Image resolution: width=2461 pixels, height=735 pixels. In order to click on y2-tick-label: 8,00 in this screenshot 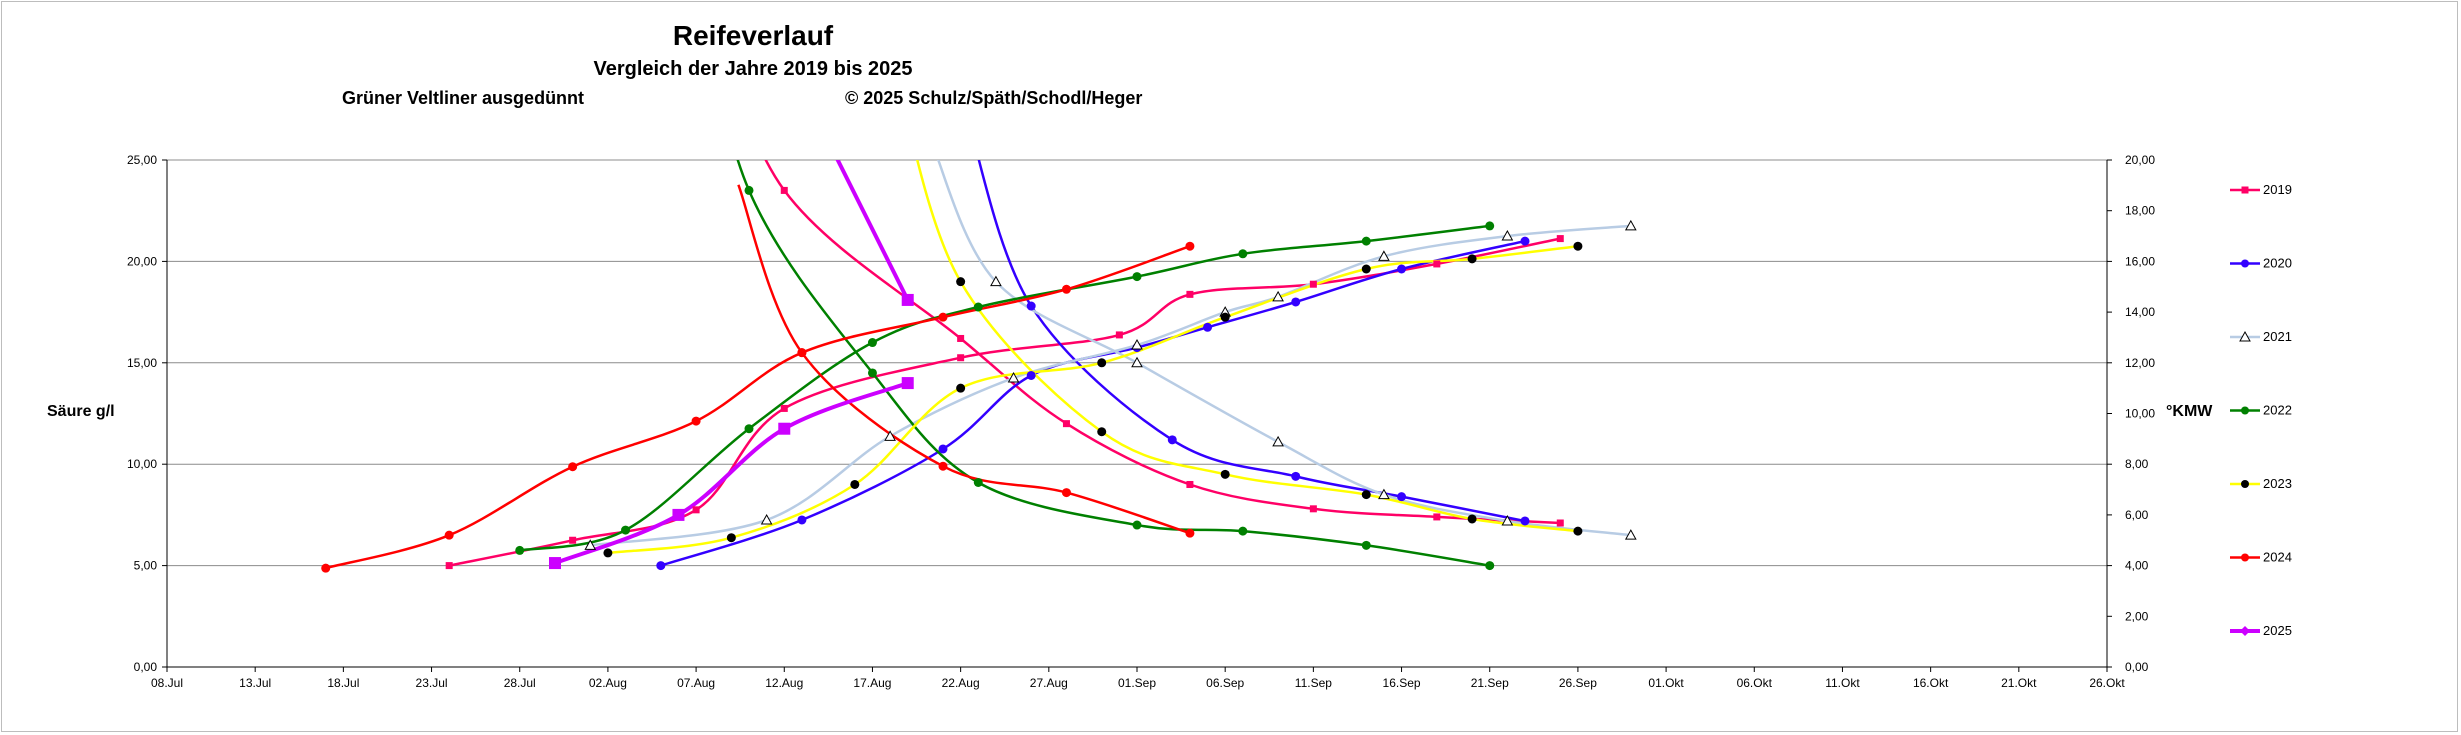, I will do `click(2137, 464)`.